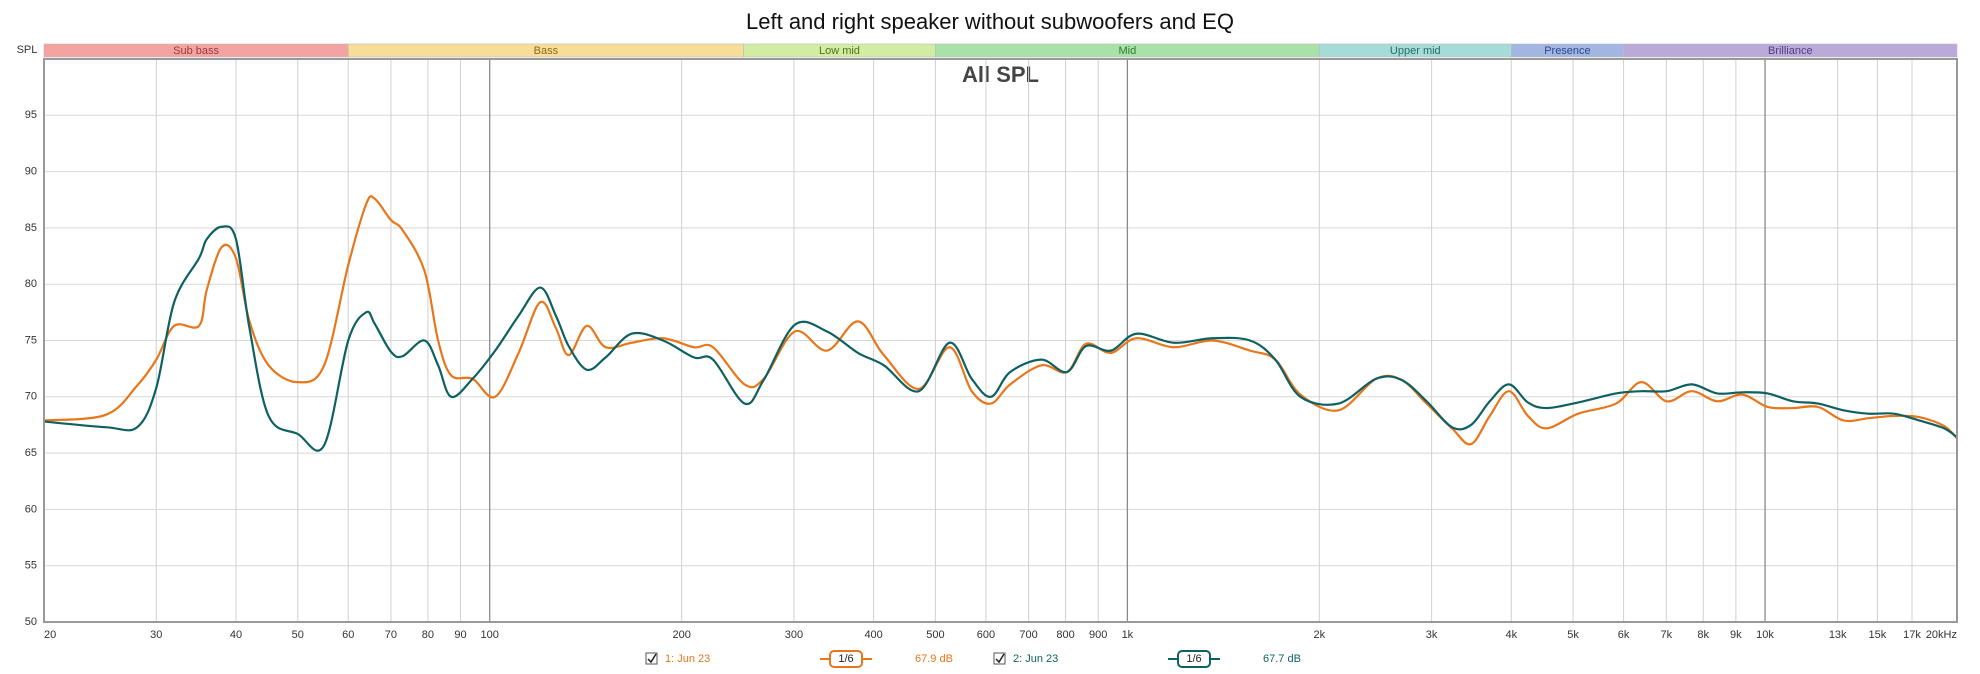 The width and height of the screenshot is (1980, 674). Describe the element at coordinates (1765, 635) in the screenshot. I see `x-tick-label: 10k` at that location.